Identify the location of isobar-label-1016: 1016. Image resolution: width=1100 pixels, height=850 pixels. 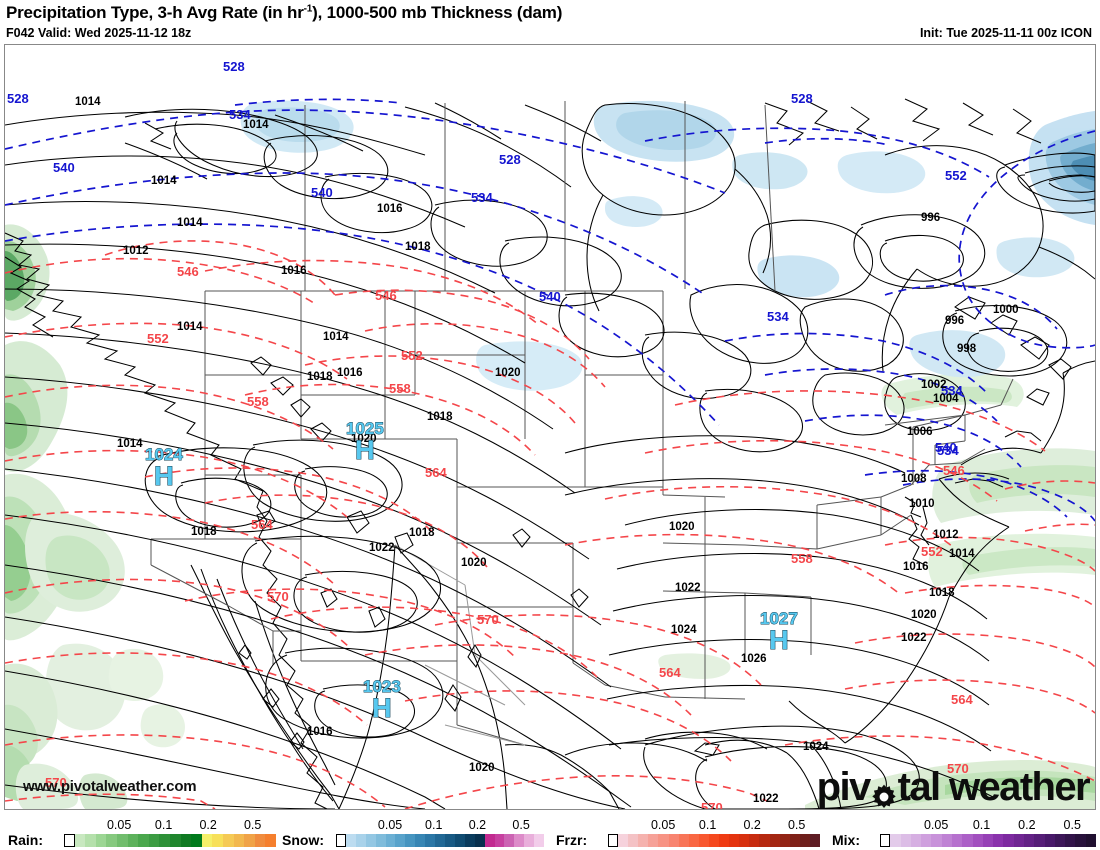
(390, 209).